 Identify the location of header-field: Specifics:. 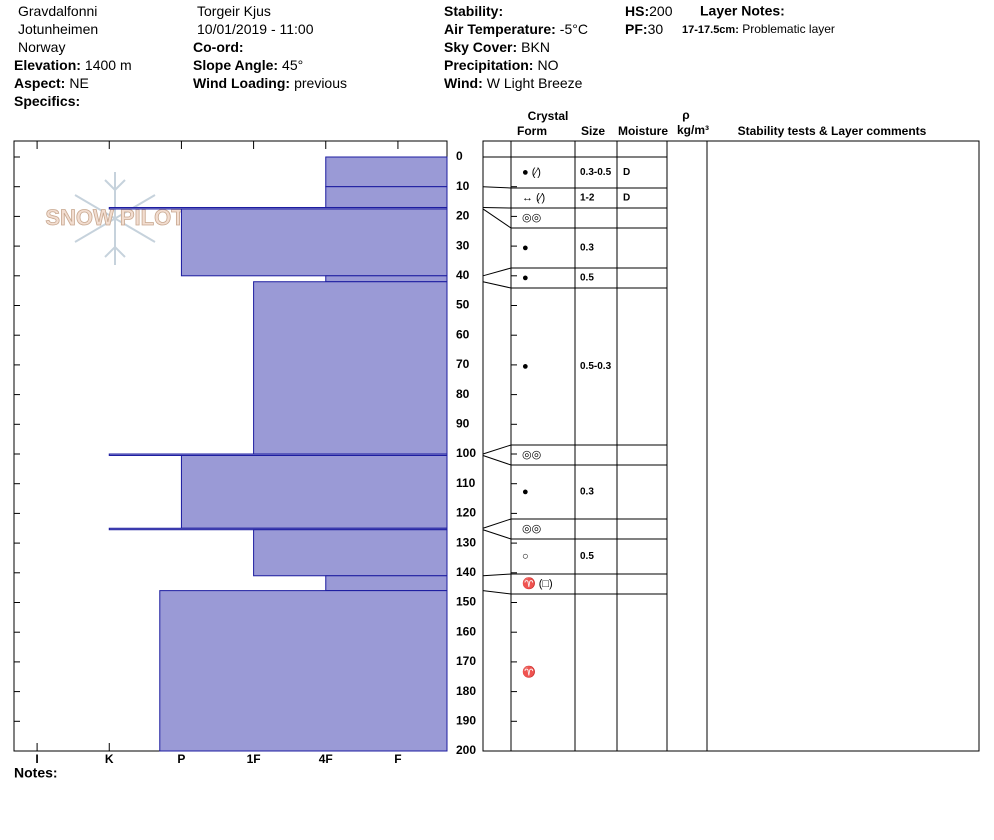
(47, 101).